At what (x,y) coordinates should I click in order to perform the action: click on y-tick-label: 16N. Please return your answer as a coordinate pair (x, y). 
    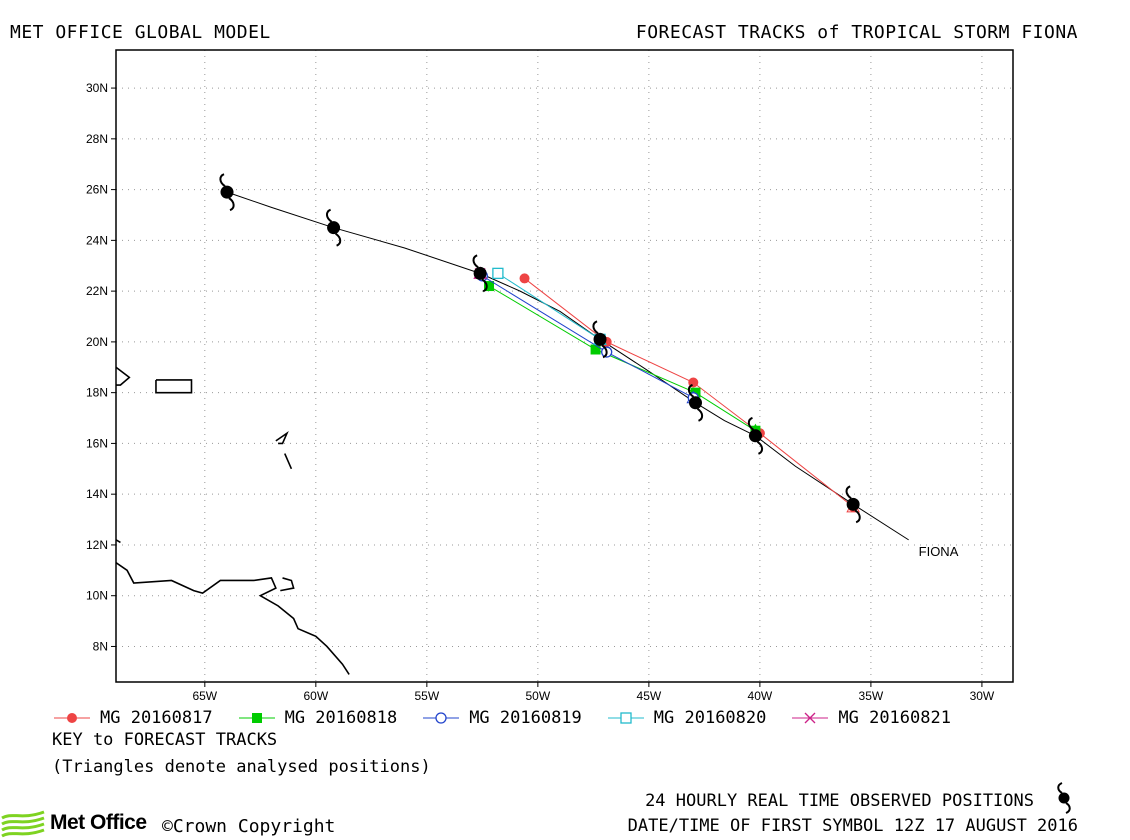
    Looking at the image, I should click on (97, 443).